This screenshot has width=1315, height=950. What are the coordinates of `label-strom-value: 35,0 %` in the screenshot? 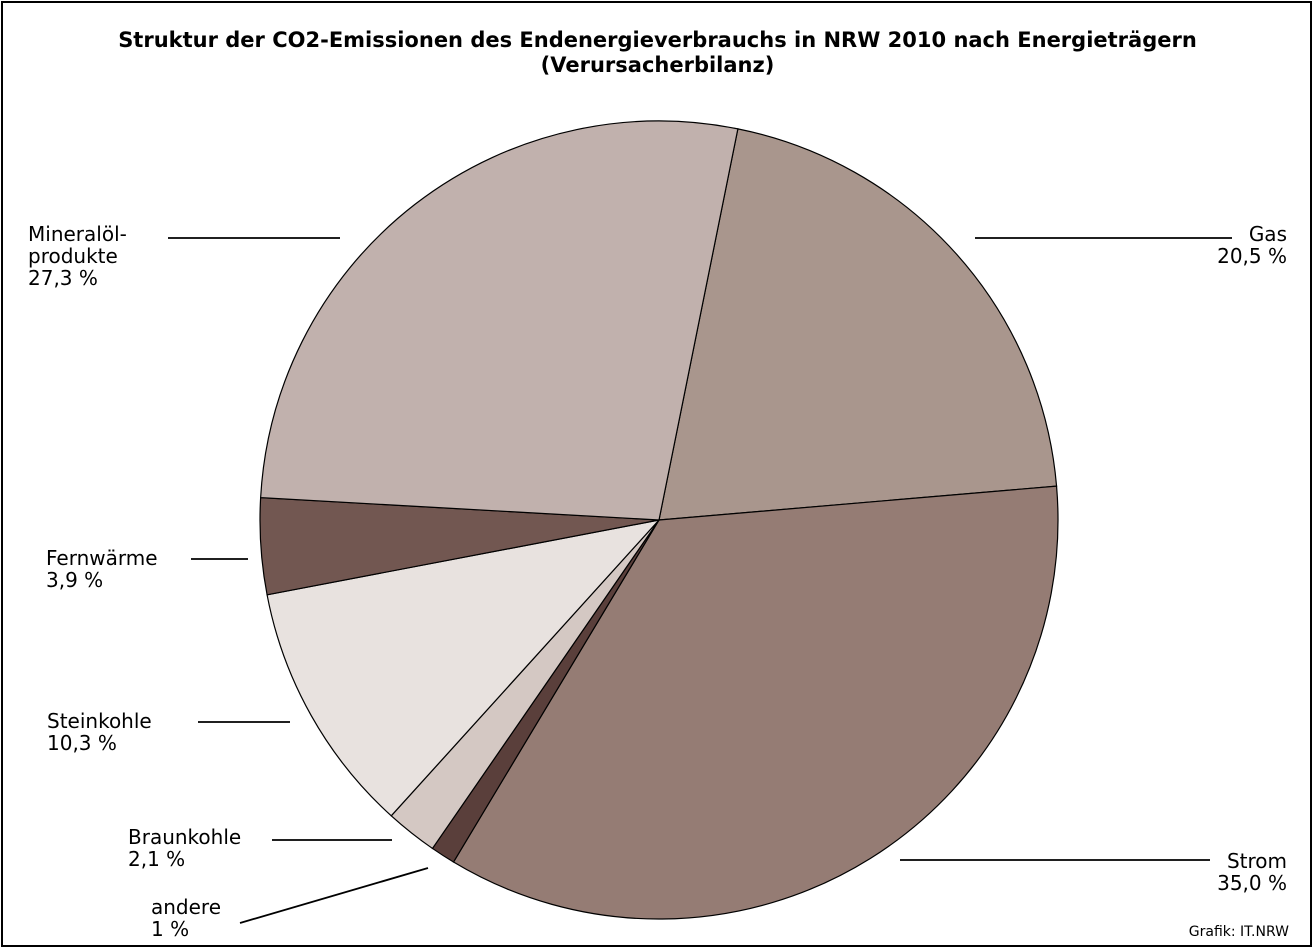 It's located at (1252, 883).